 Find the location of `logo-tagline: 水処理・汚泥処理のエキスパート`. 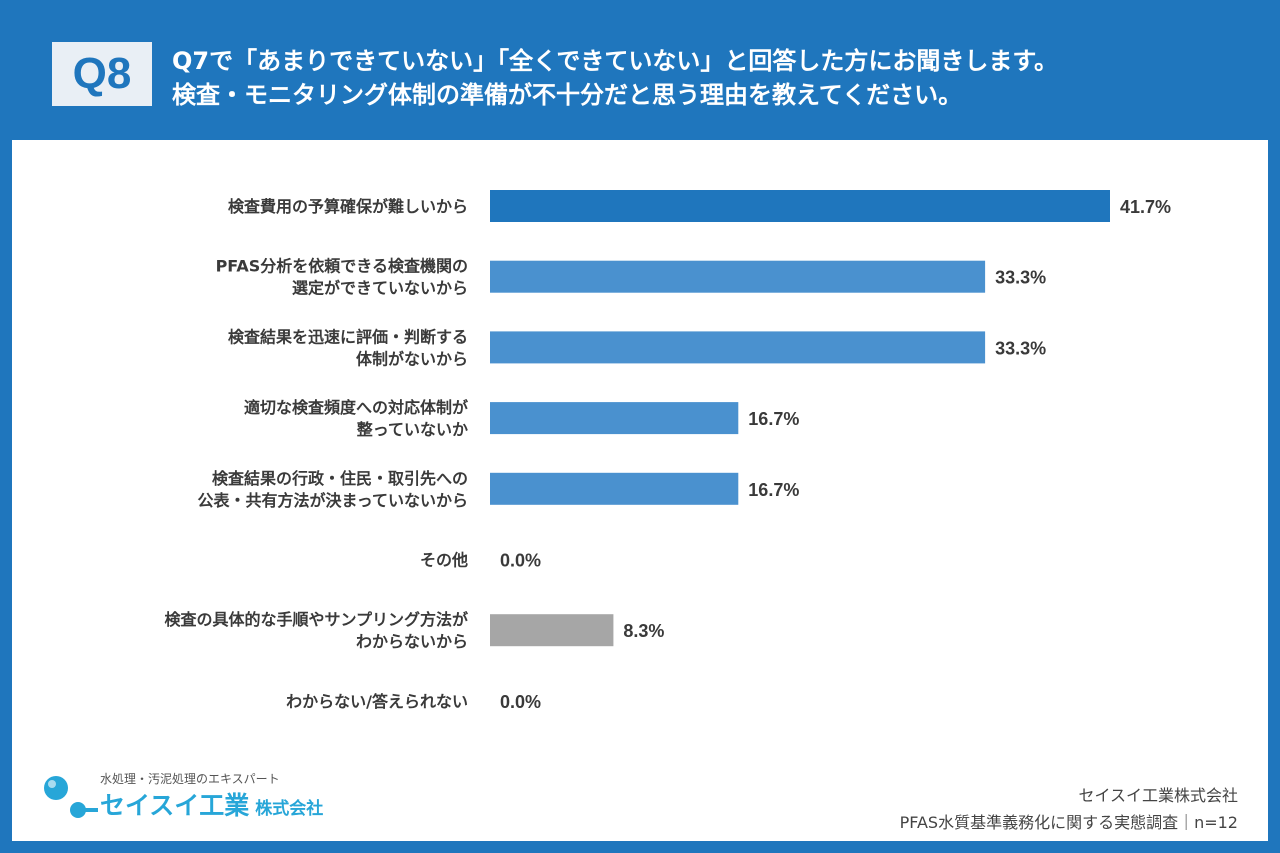

logo-tagline: 水処理・汚泥処理のエキスパート is located at coordinates (190, 779).